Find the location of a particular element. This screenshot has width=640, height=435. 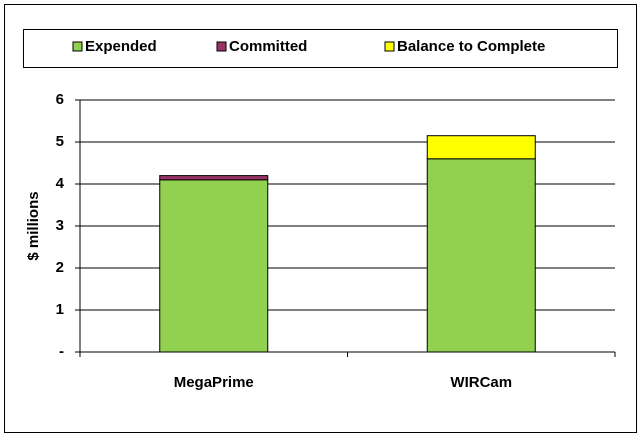

legend-label: Balance to Complete is located at coordinates (471, 46).